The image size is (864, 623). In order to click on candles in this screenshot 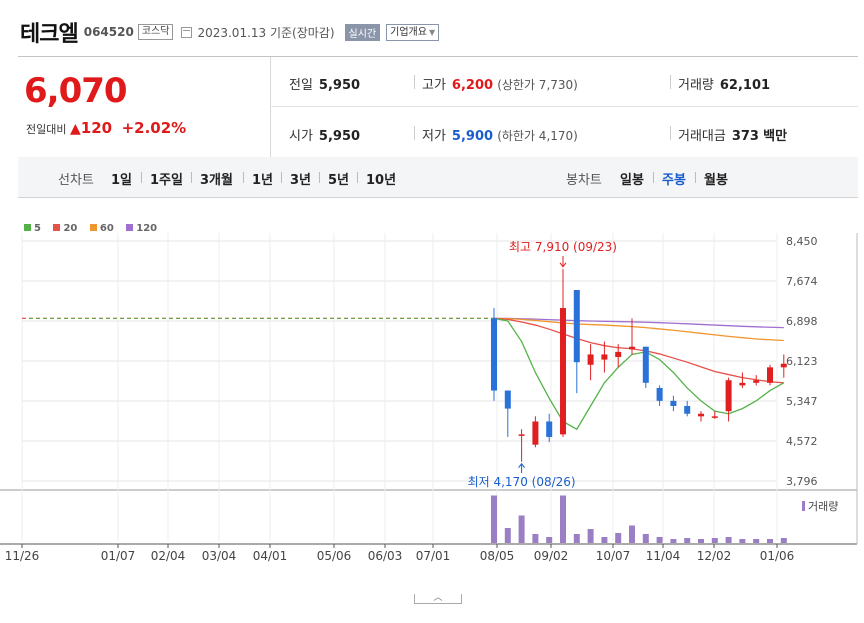, I will do `click(639, 365)`.